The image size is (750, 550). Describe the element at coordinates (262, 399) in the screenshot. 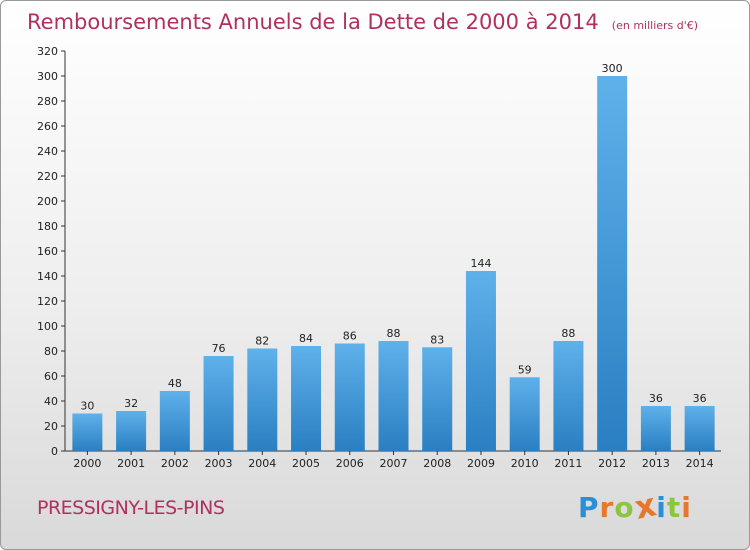

I see `bar-2004` at that location.